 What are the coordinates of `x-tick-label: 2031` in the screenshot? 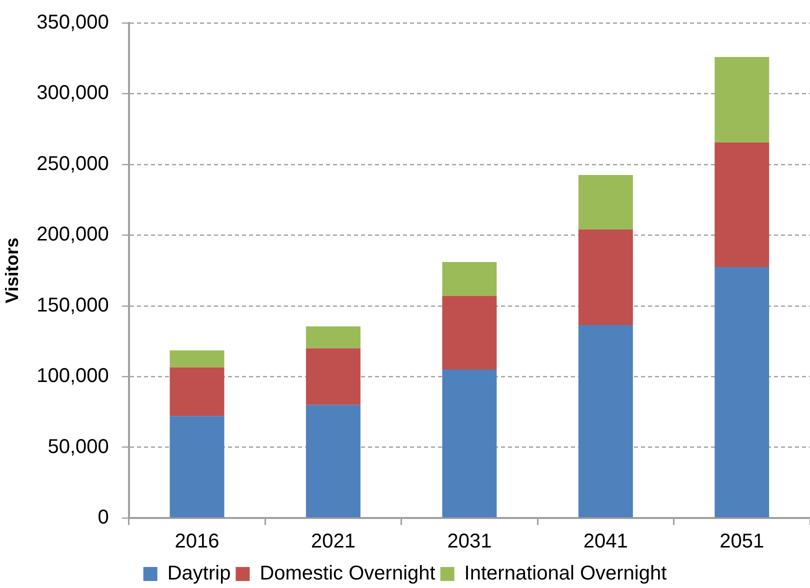 It's located at (469, 541).